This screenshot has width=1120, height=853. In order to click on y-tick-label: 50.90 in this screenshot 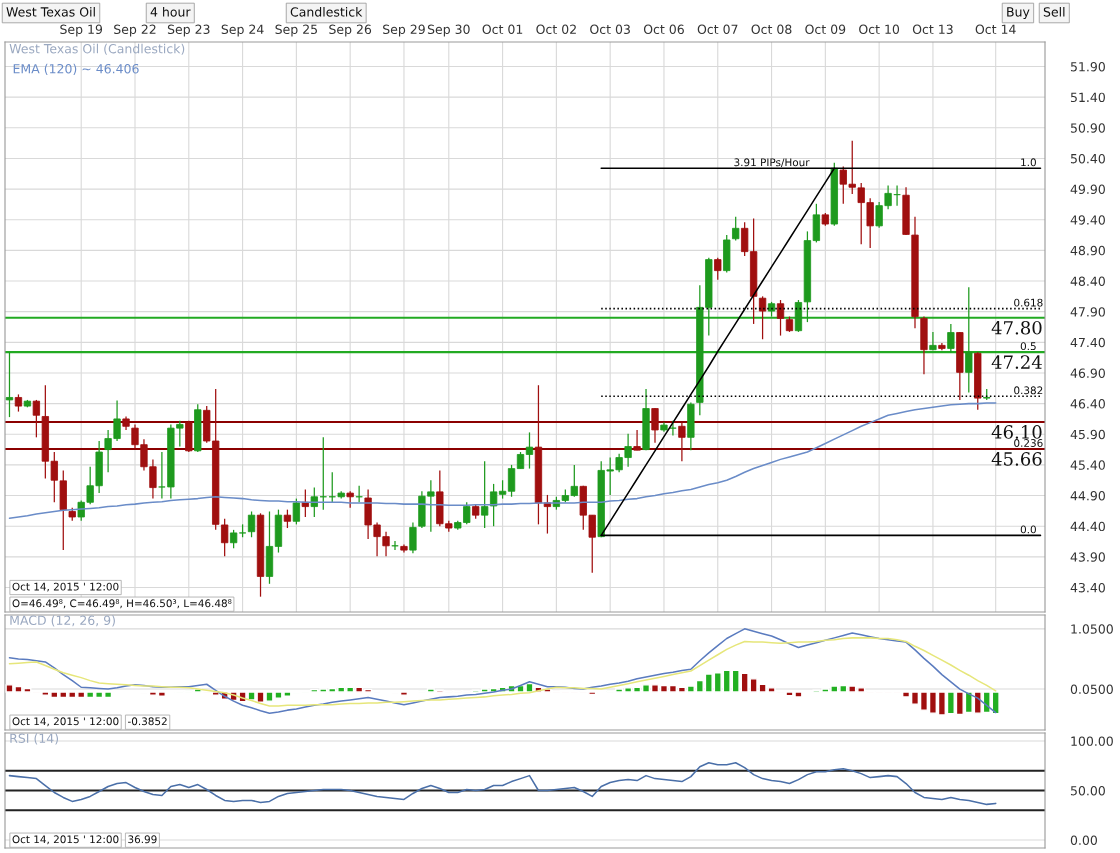, I will do `click(1087, 128)`.